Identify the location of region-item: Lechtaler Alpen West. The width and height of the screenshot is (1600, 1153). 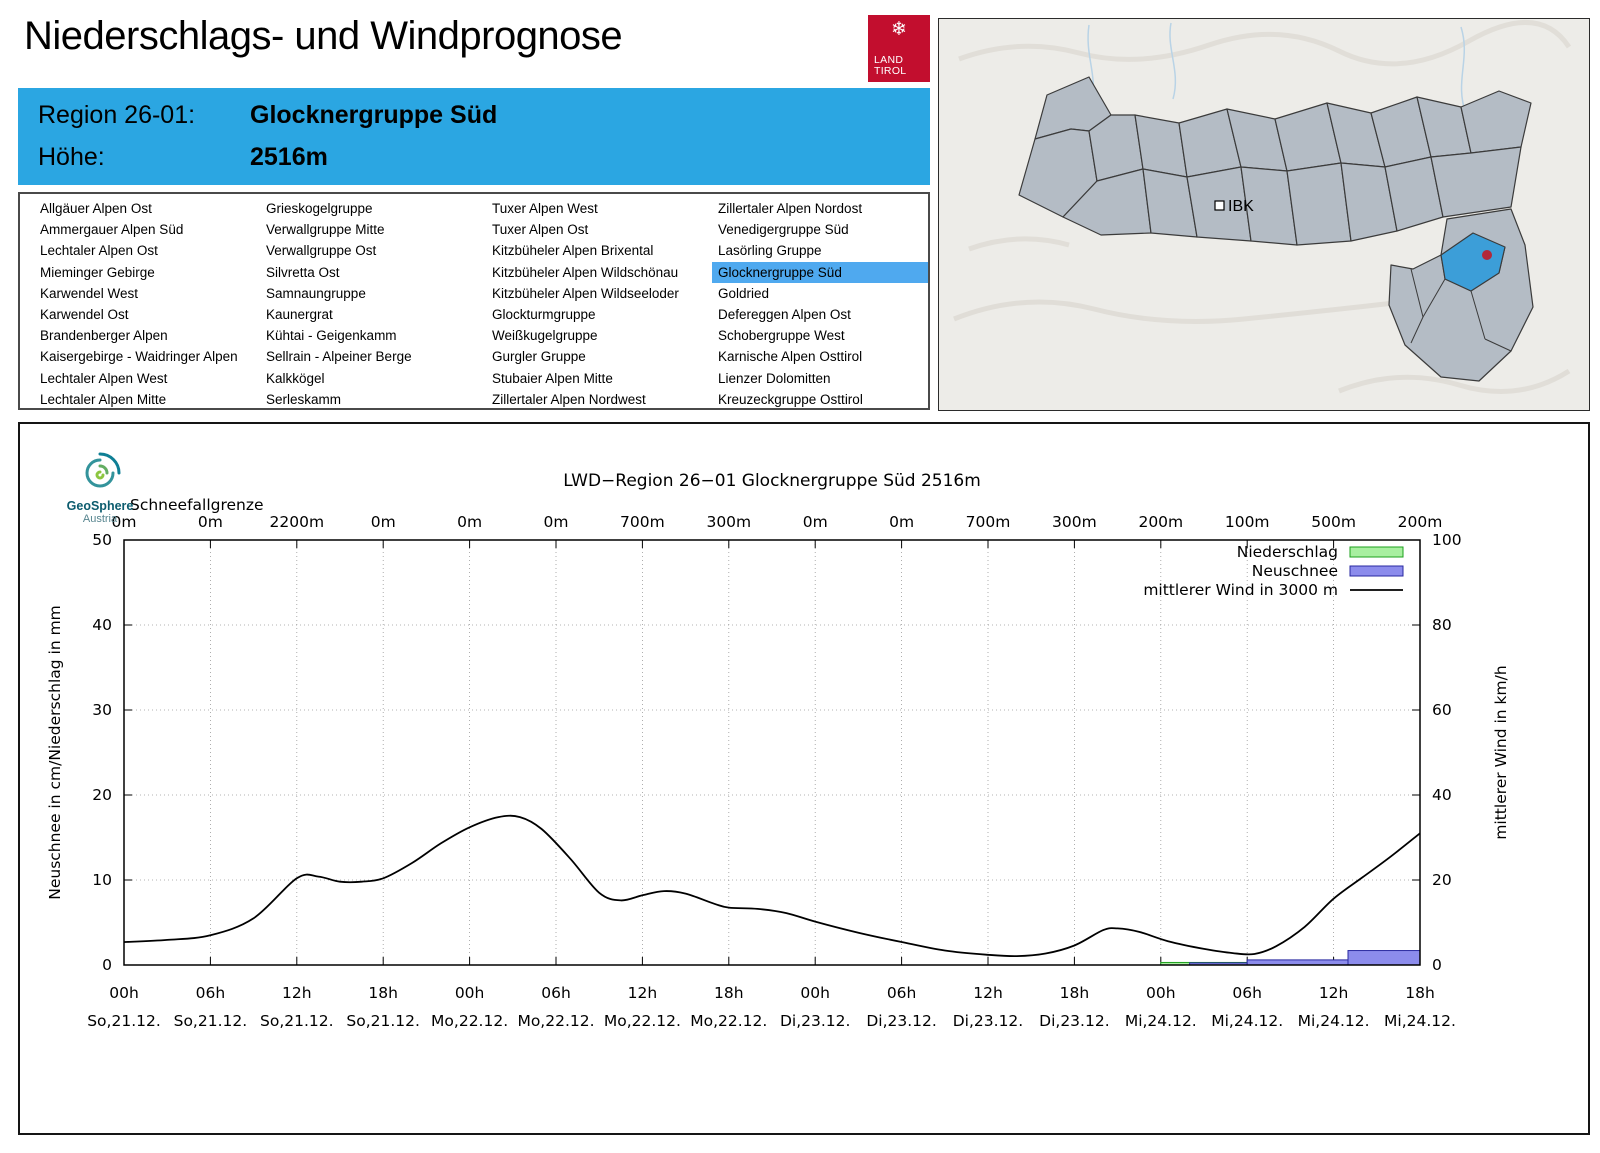
(104, 378).